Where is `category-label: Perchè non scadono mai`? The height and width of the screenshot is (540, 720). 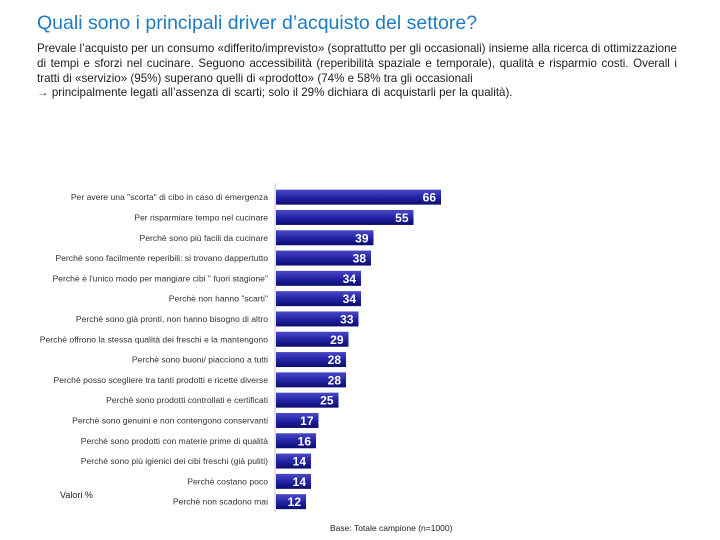
category-label: Perchè non scadono mai is located at coordinates (220, 502).